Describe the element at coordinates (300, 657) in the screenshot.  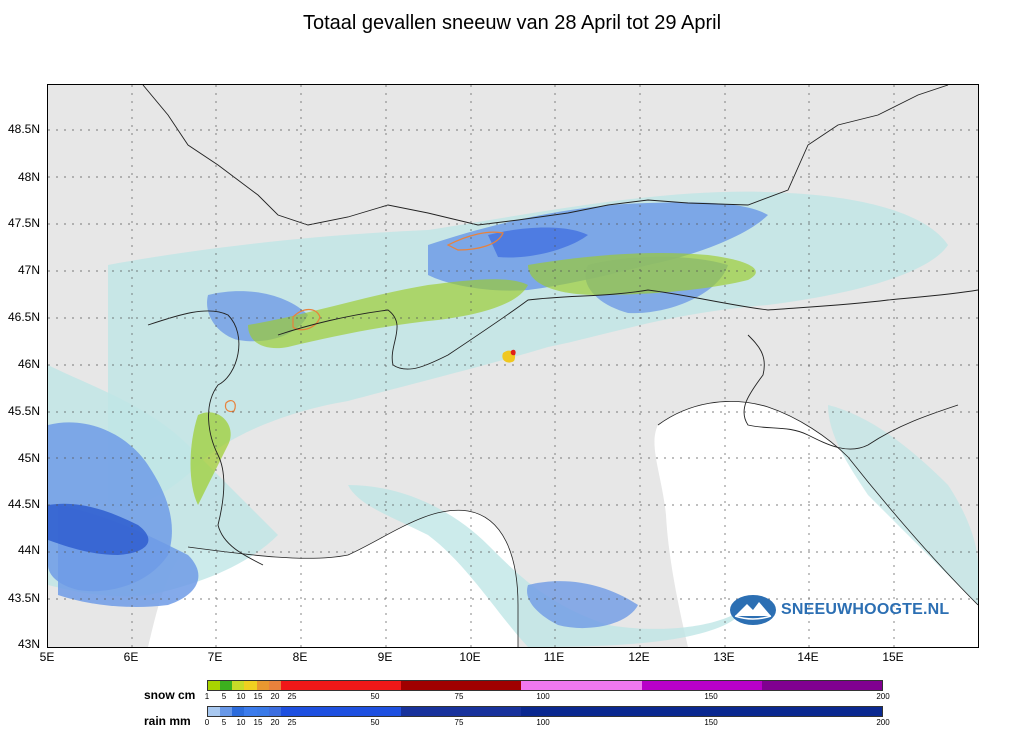
I see `longitude-label: 8E` at that location.